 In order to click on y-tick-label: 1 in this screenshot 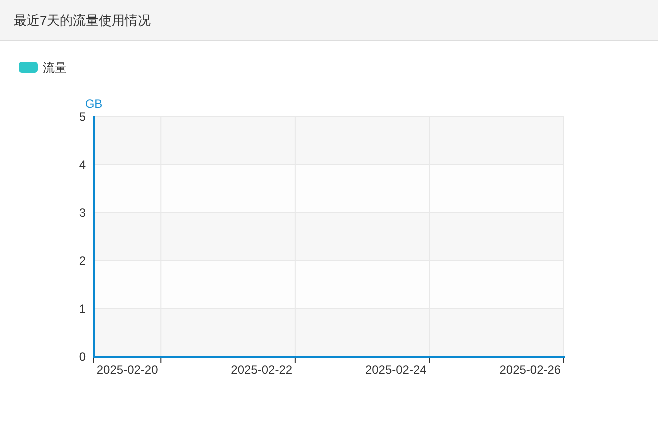, I will do `click(82, 309)`.